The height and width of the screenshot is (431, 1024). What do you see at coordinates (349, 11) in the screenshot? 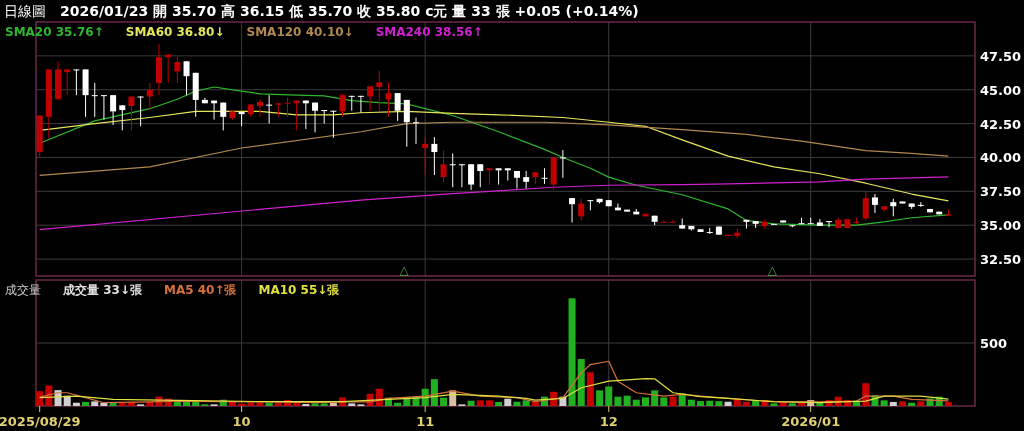
I see `chart-subtitle: 2026/01/23 開 35.70 高 36.15 低 35.70 收 35.80 c元 量 33 張 +0.05 (+0.14%)` at bounding box center [349, 11].